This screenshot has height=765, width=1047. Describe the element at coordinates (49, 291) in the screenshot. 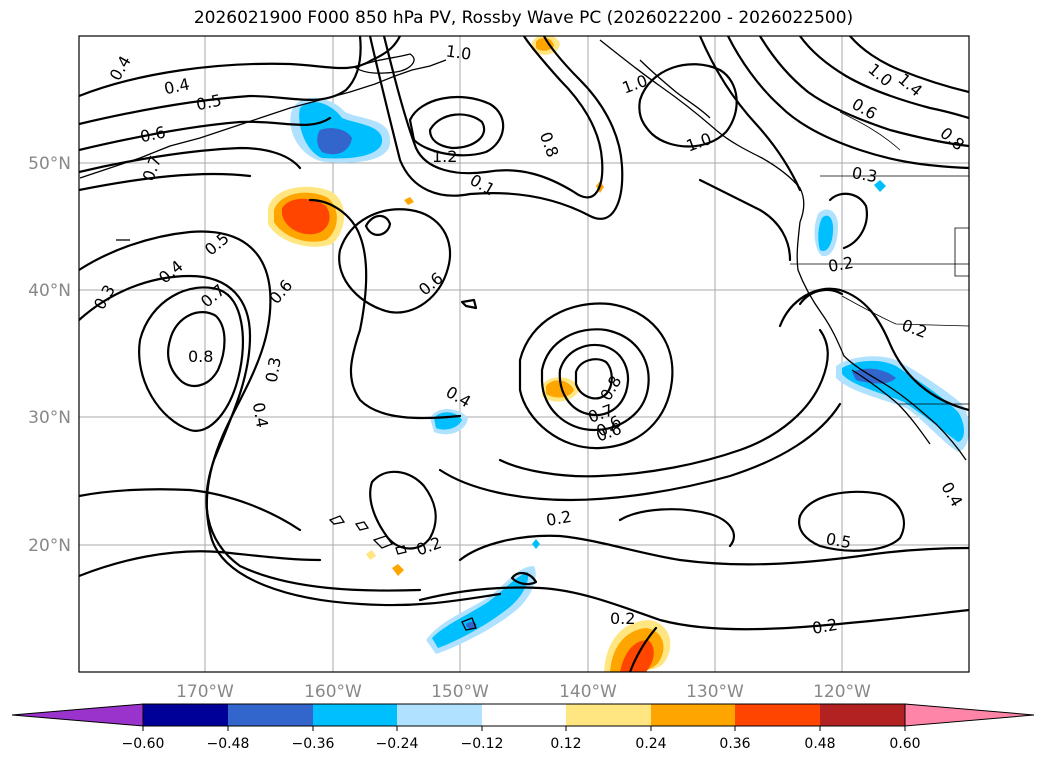

I see `lat-tick-label: 40°N` at that location.